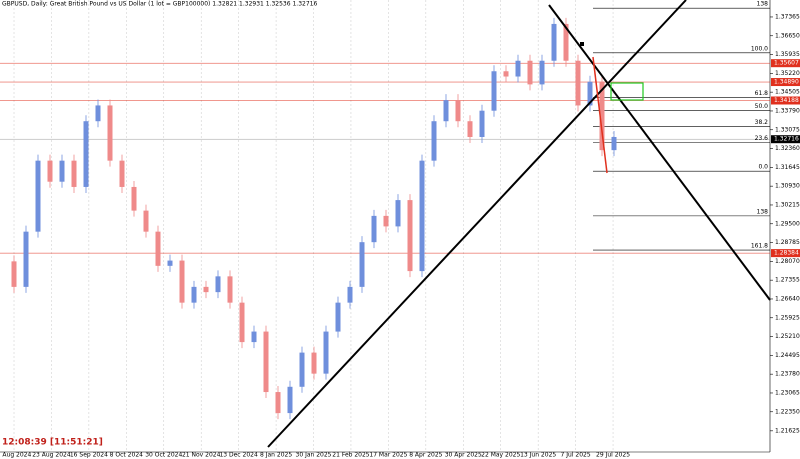 The image size is (800, 459). What do you see at coordinates (787, 110) in the screenshot?
I see `y-tick-label: 1.33790` at bounding box center [787, 110].